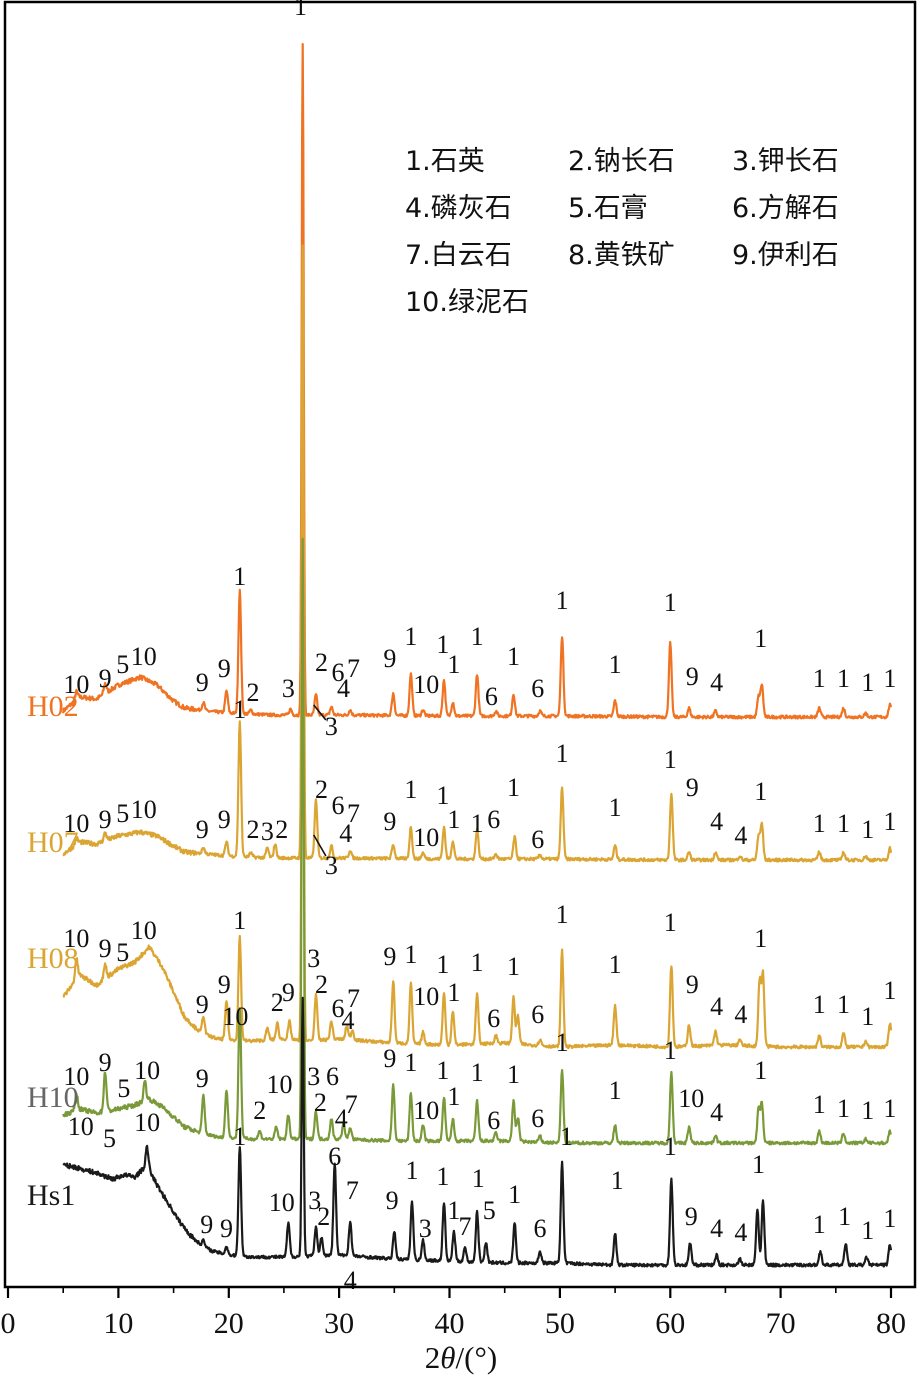 The height and width of the screenshot is (1396, 922). I want to click on legend-item-1: 1.石英, so click(445, 161).